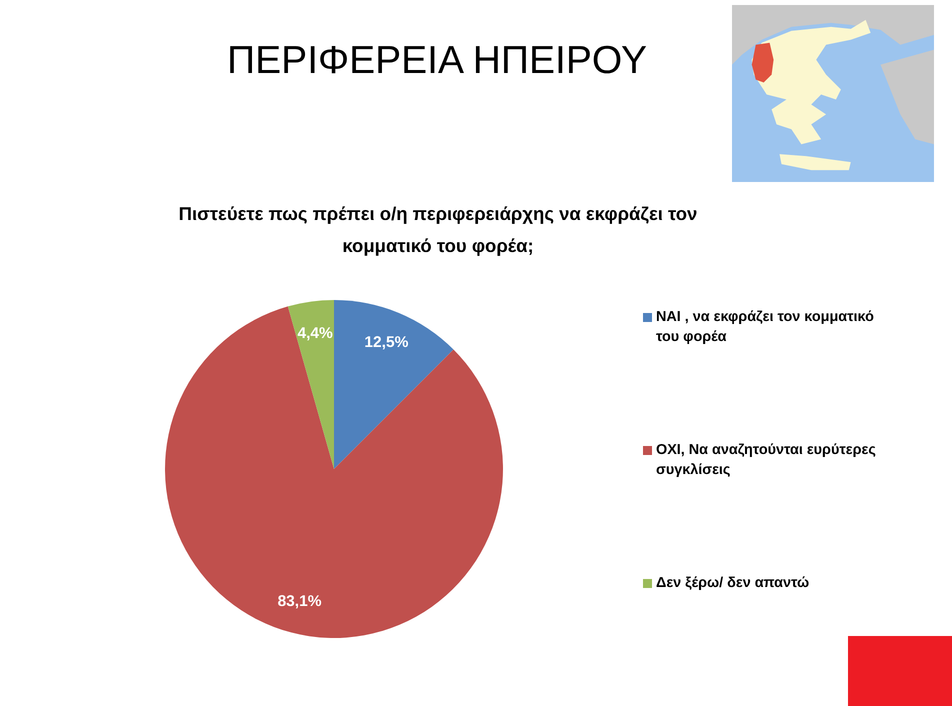  I want to click on legend-label: ΝΑΙ , να εκφράζει τον κομματικό του φορέα, so click(765, 327).